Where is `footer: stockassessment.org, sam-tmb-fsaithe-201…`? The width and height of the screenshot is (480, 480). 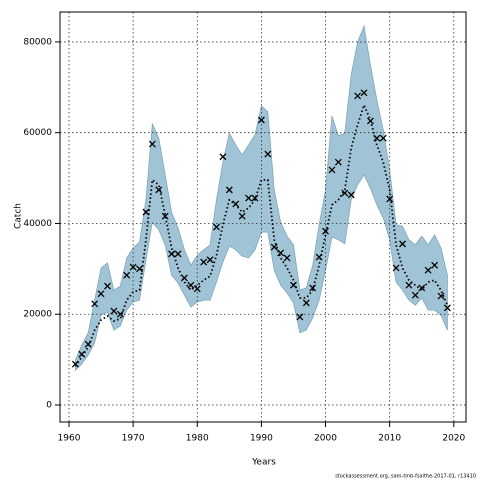 footer: stockassessment.org, sam-tmb-fsaithe-201… is located at coordinates (405, 477).